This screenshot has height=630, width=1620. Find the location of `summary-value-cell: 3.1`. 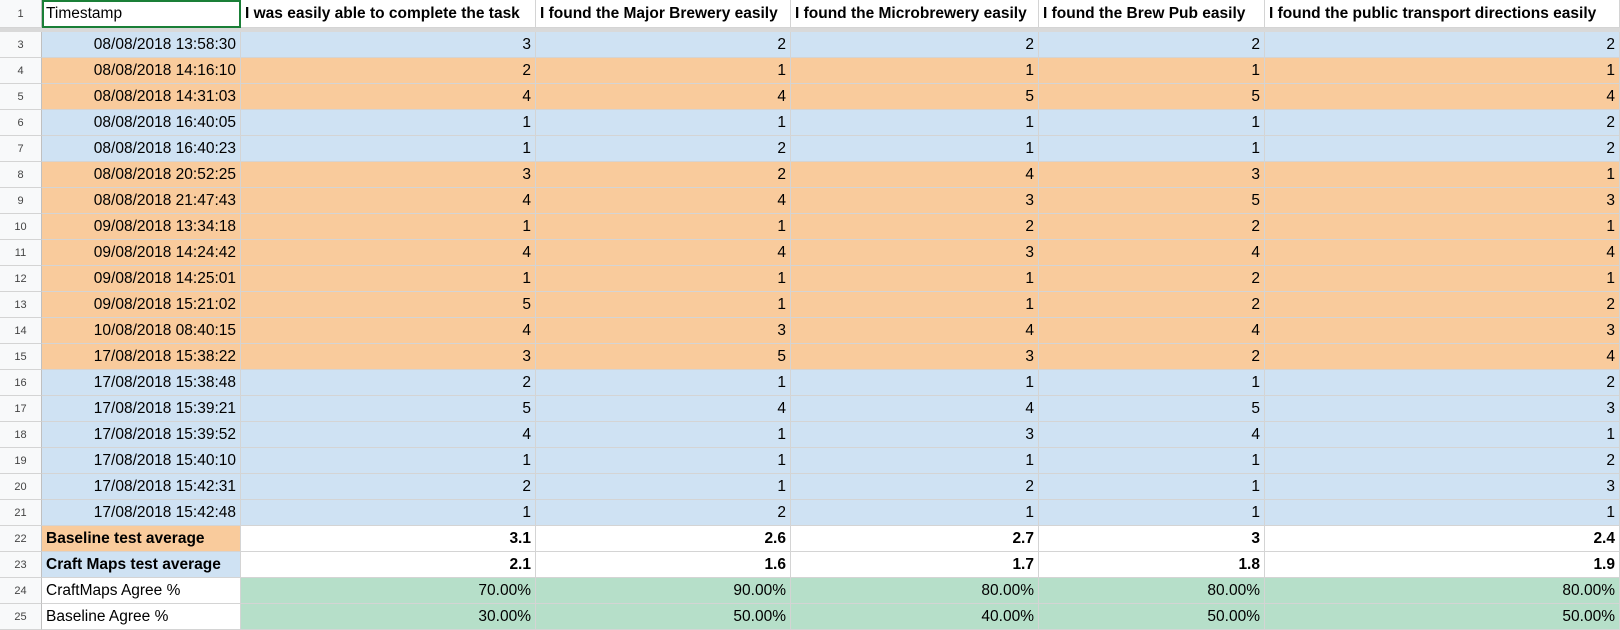

summary-value-cell: 3.1 is located at coordinates (388, 539).